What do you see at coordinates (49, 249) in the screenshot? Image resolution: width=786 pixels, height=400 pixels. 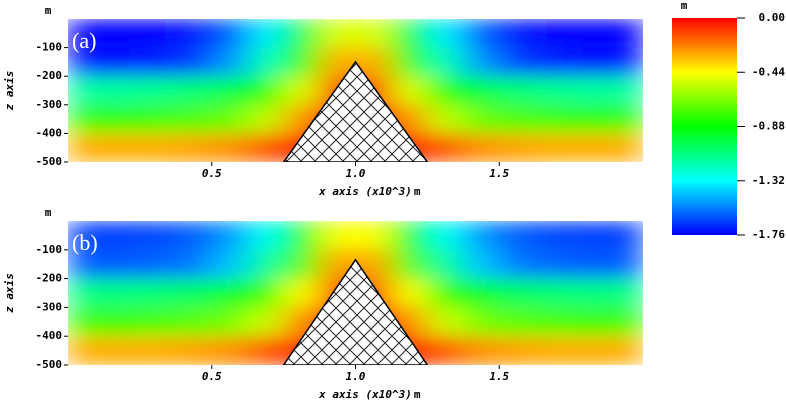 I see `y-tick-label: -100` at bounding box center [49, 249].